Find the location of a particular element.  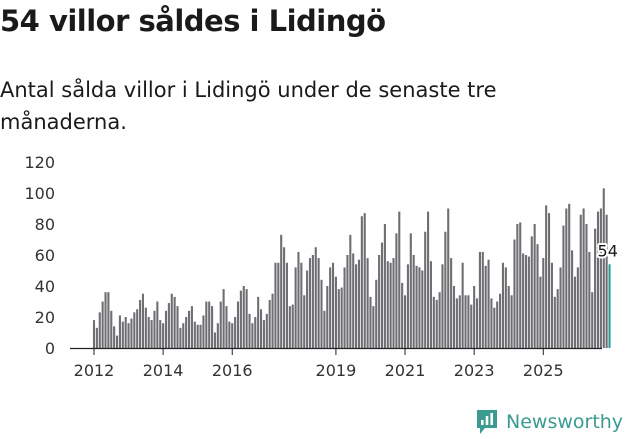

x-tick-label: 2014 is located at coordinates (163, 370).